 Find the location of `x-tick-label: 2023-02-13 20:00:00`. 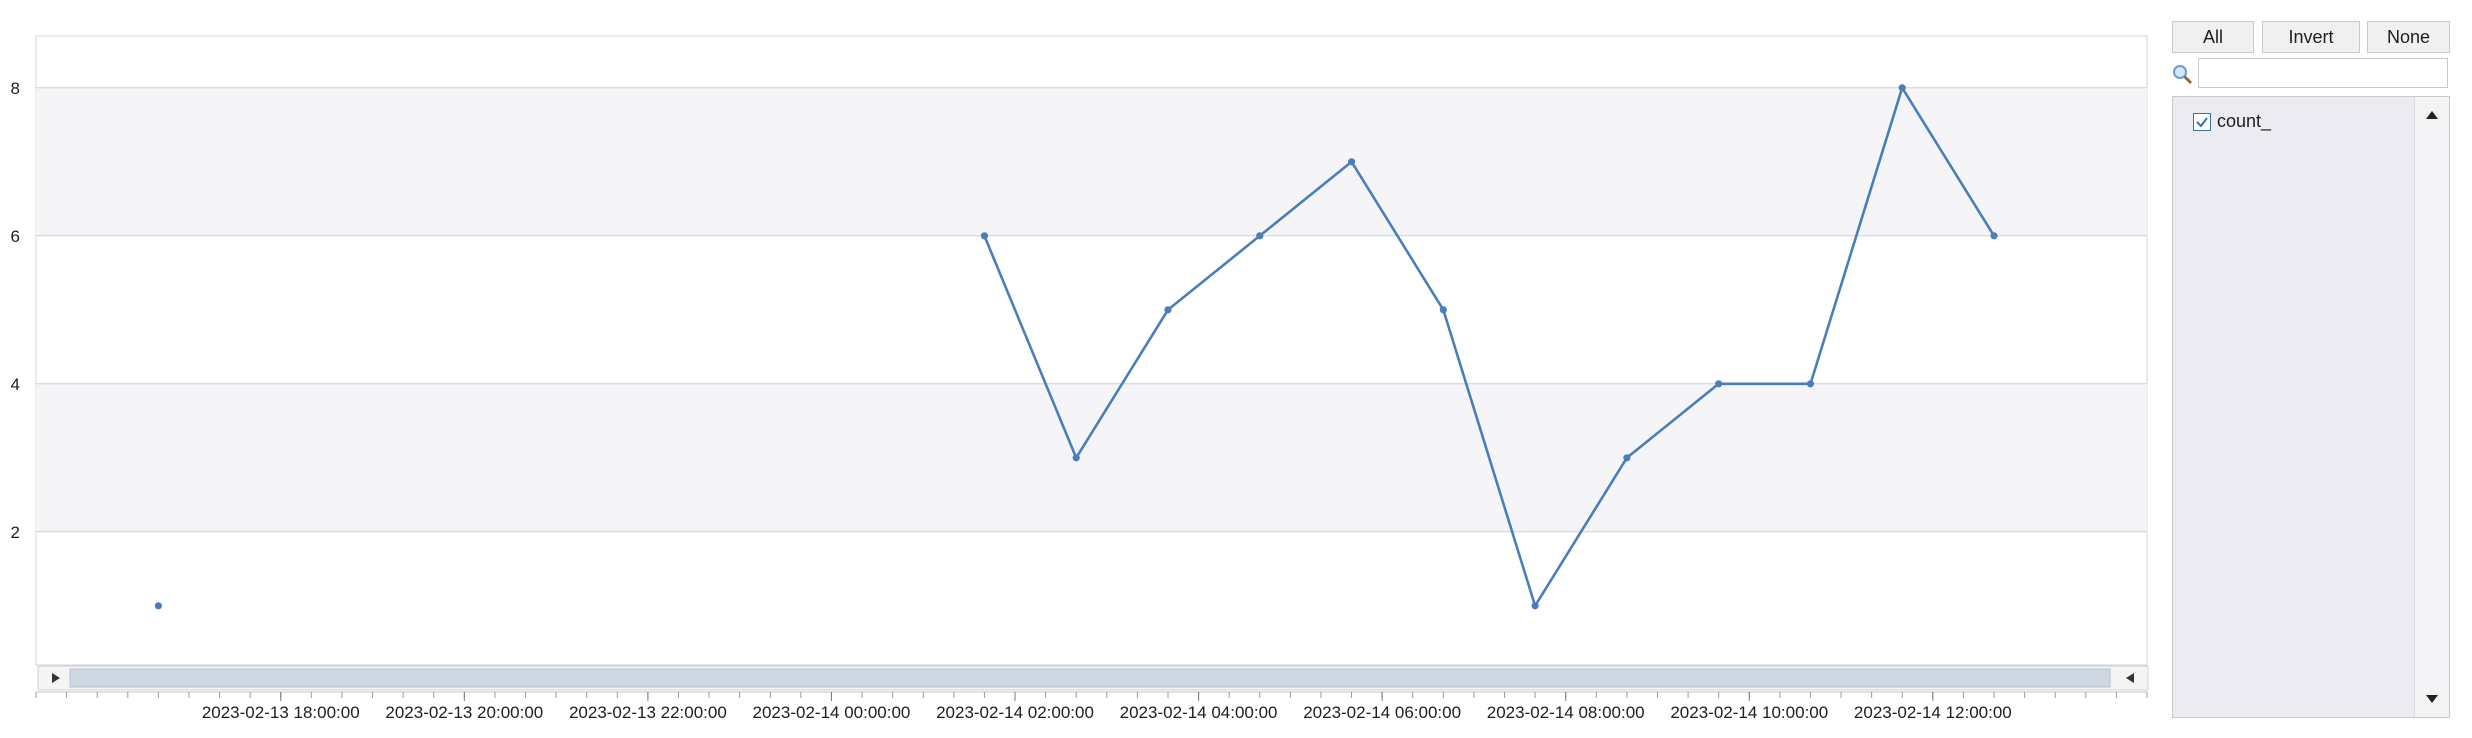

x-tick-label: 2023-02-13 20:00:00 is located at coordinates (464, 712).